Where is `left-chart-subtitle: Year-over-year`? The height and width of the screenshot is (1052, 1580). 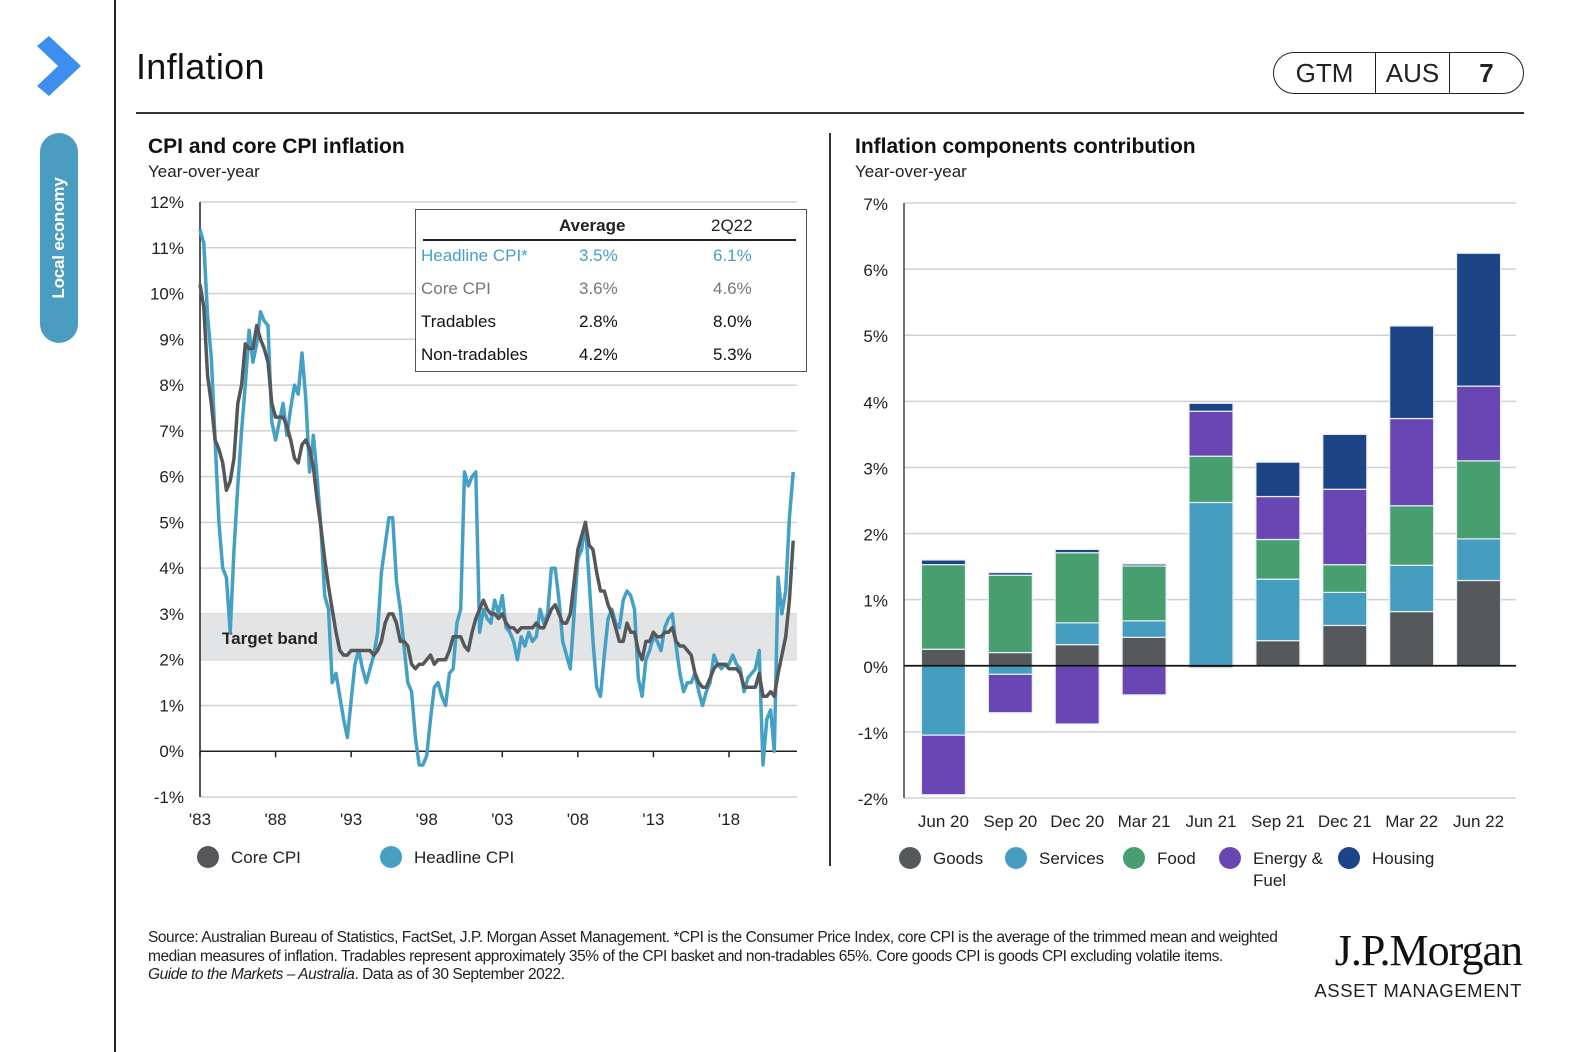
left-chart-subtitle: Year-over-year is located at coordinates (204, 171).